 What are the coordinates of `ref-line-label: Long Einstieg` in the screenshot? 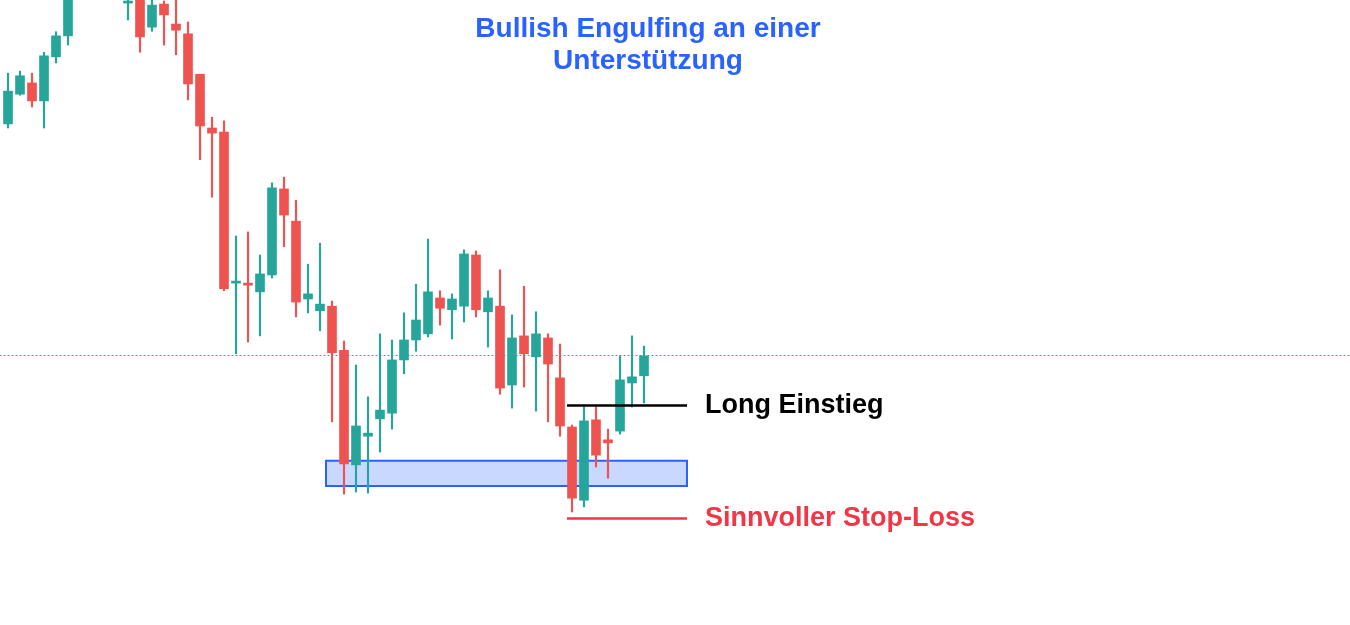 It's located at (794, 403).